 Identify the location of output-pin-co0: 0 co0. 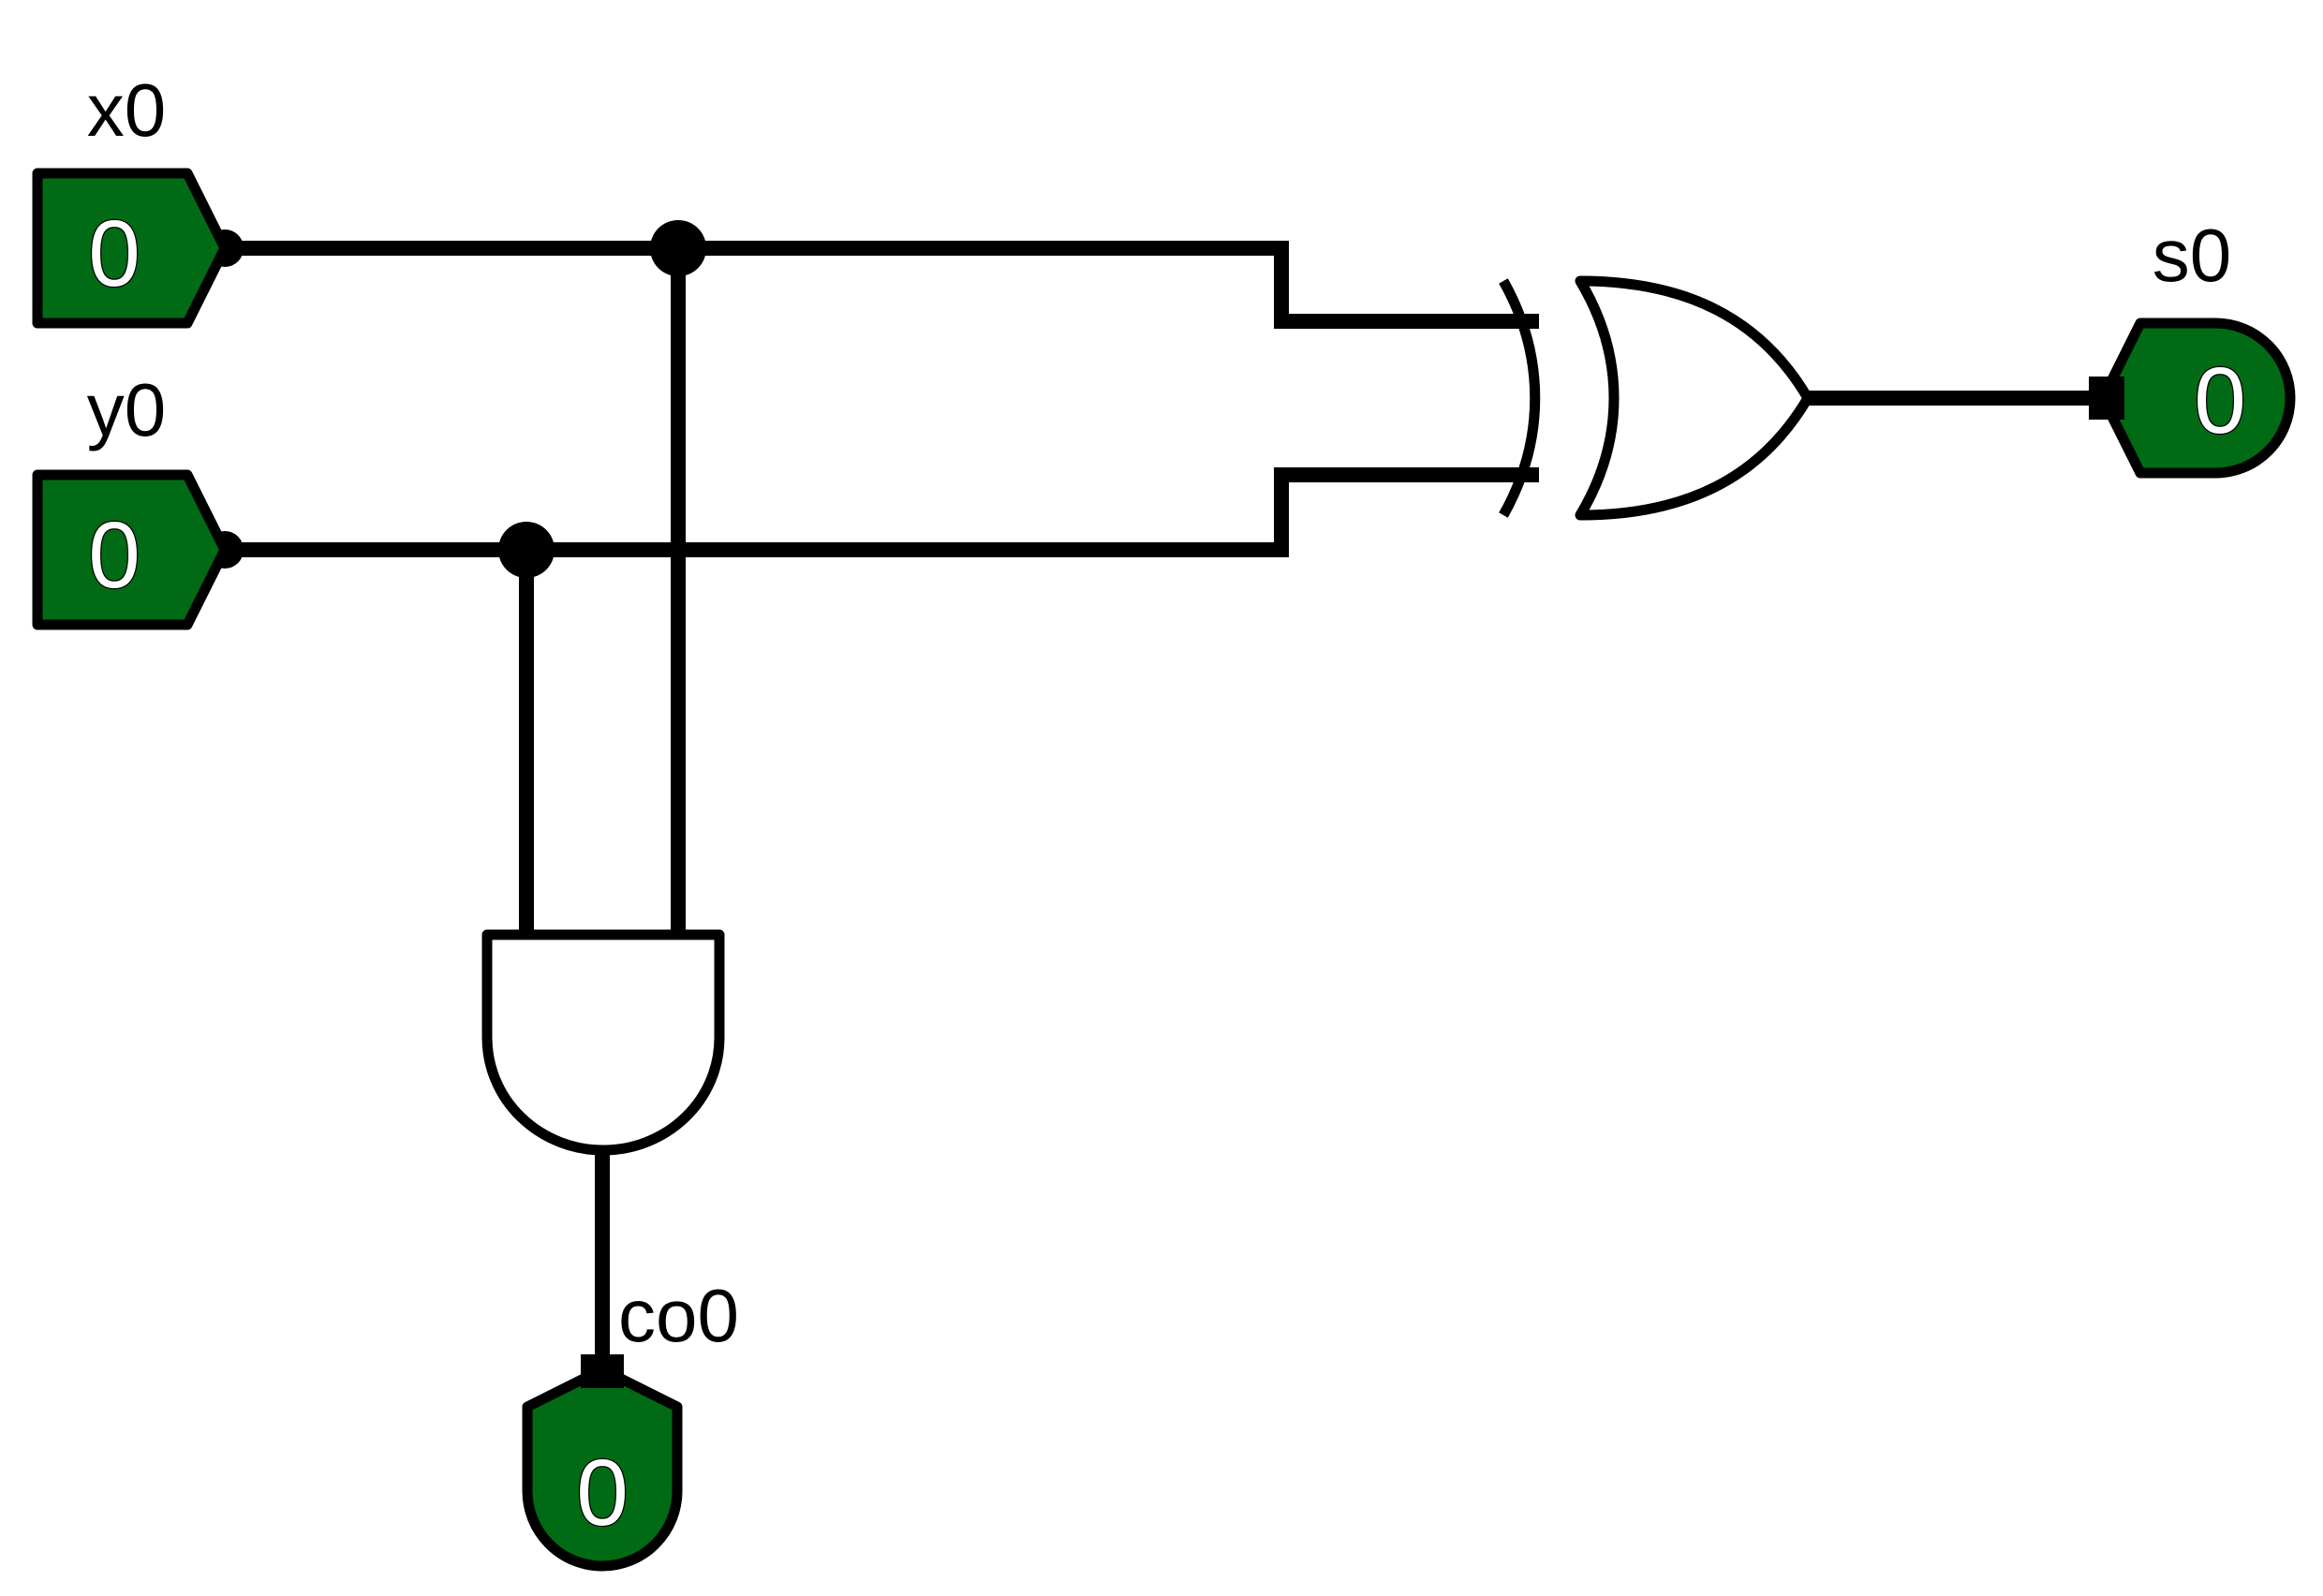
(630, 1423).